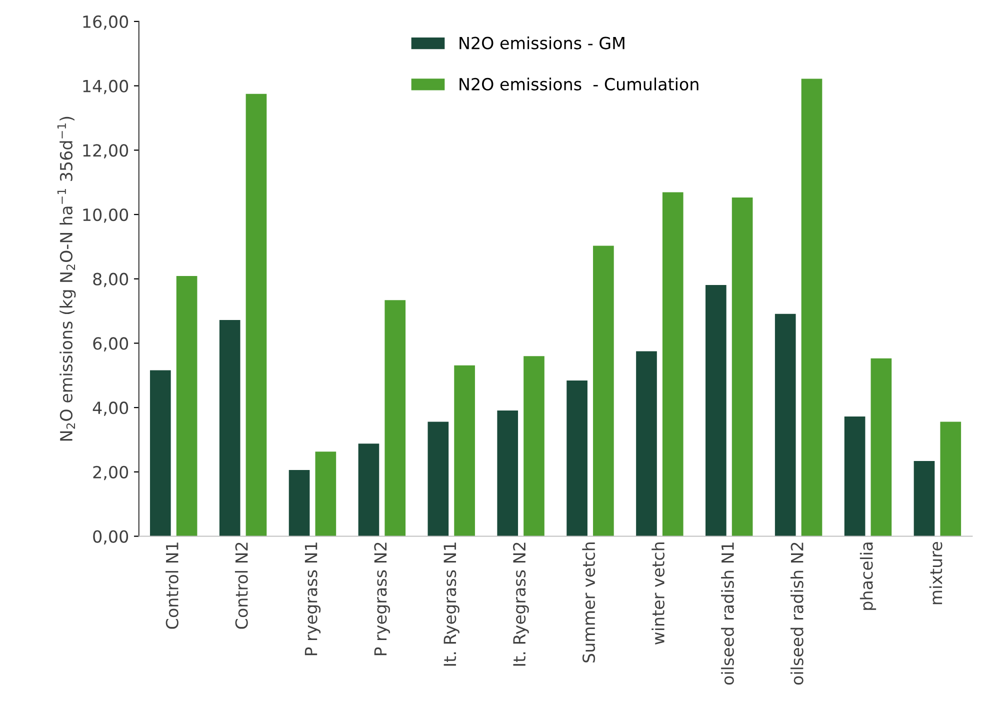 The width and height of the screenshot is (992, 715). I want to click on x-tick-label: oilseed radish N1, so click(727, 613).